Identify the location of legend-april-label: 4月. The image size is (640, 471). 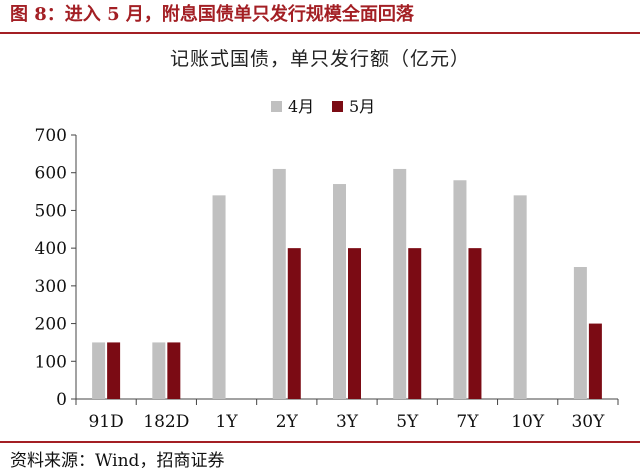
(301, 106).